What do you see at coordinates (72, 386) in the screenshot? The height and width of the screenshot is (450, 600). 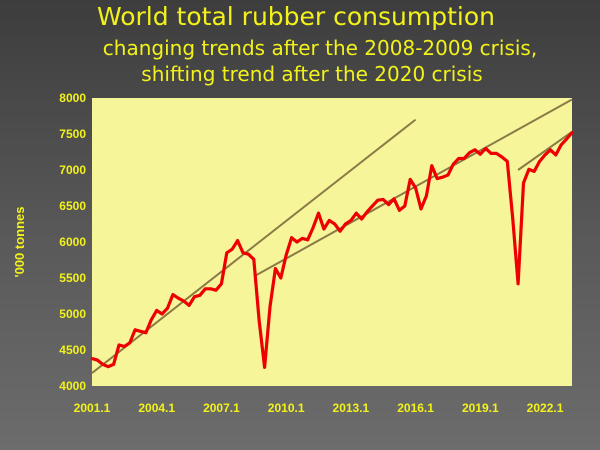 I see `y-tick-label: 4000` at bounding box center [72, 386].